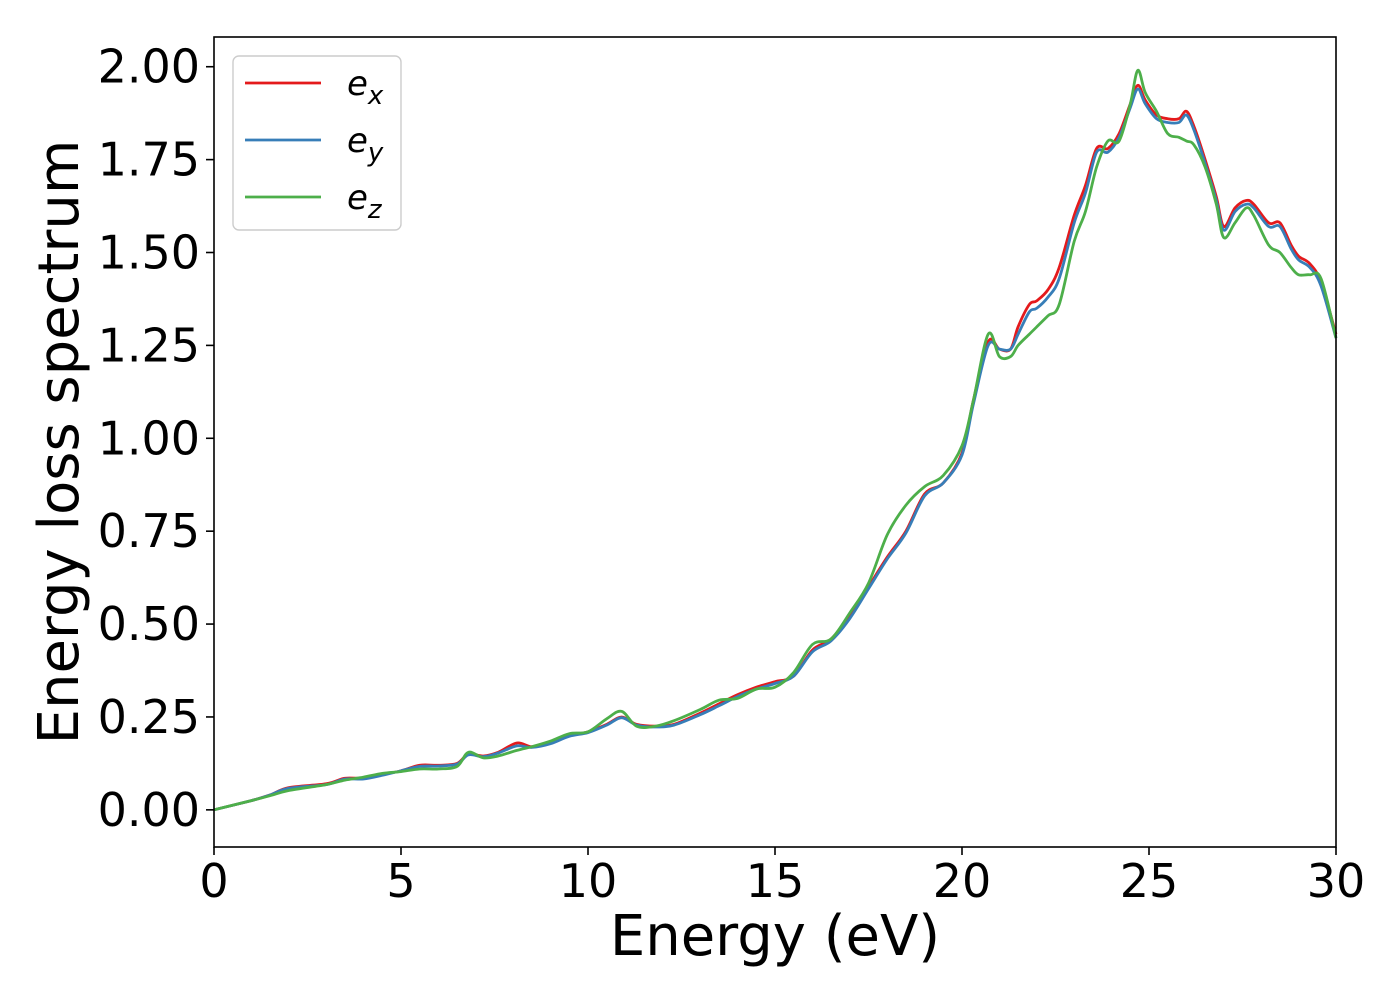 This screenshot has height=1000, width=1400. Describe the element at coordinates (1336, 881) in the screenshot. I see `x-tick-label: 30` at that location.